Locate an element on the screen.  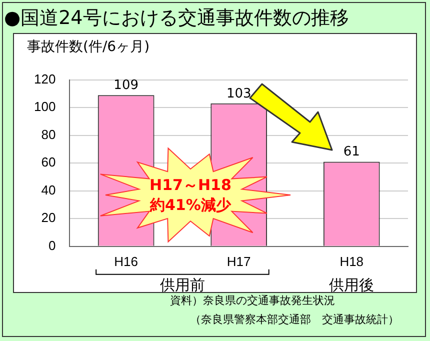
chart-title: ●国道24号における交通事故件数の推移 is located at coordinates (176, 18).